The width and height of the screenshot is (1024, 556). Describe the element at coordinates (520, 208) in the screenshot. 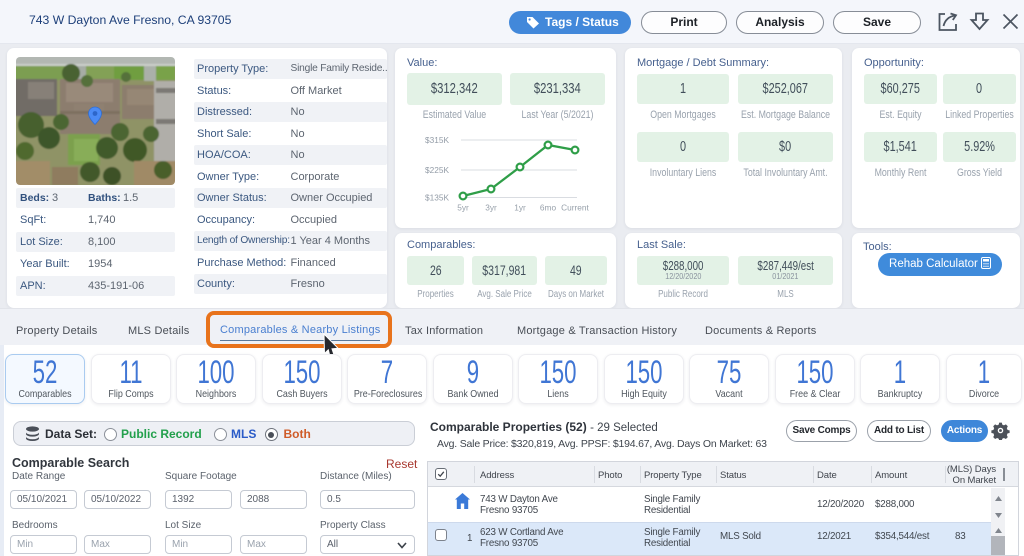

I see `svg-text: 1yr` at that location.